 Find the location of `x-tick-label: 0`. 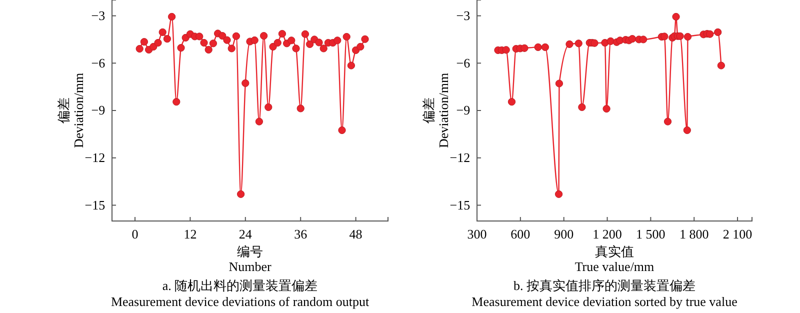

x-tick-label: 0 is located at coordinates (135, 234).